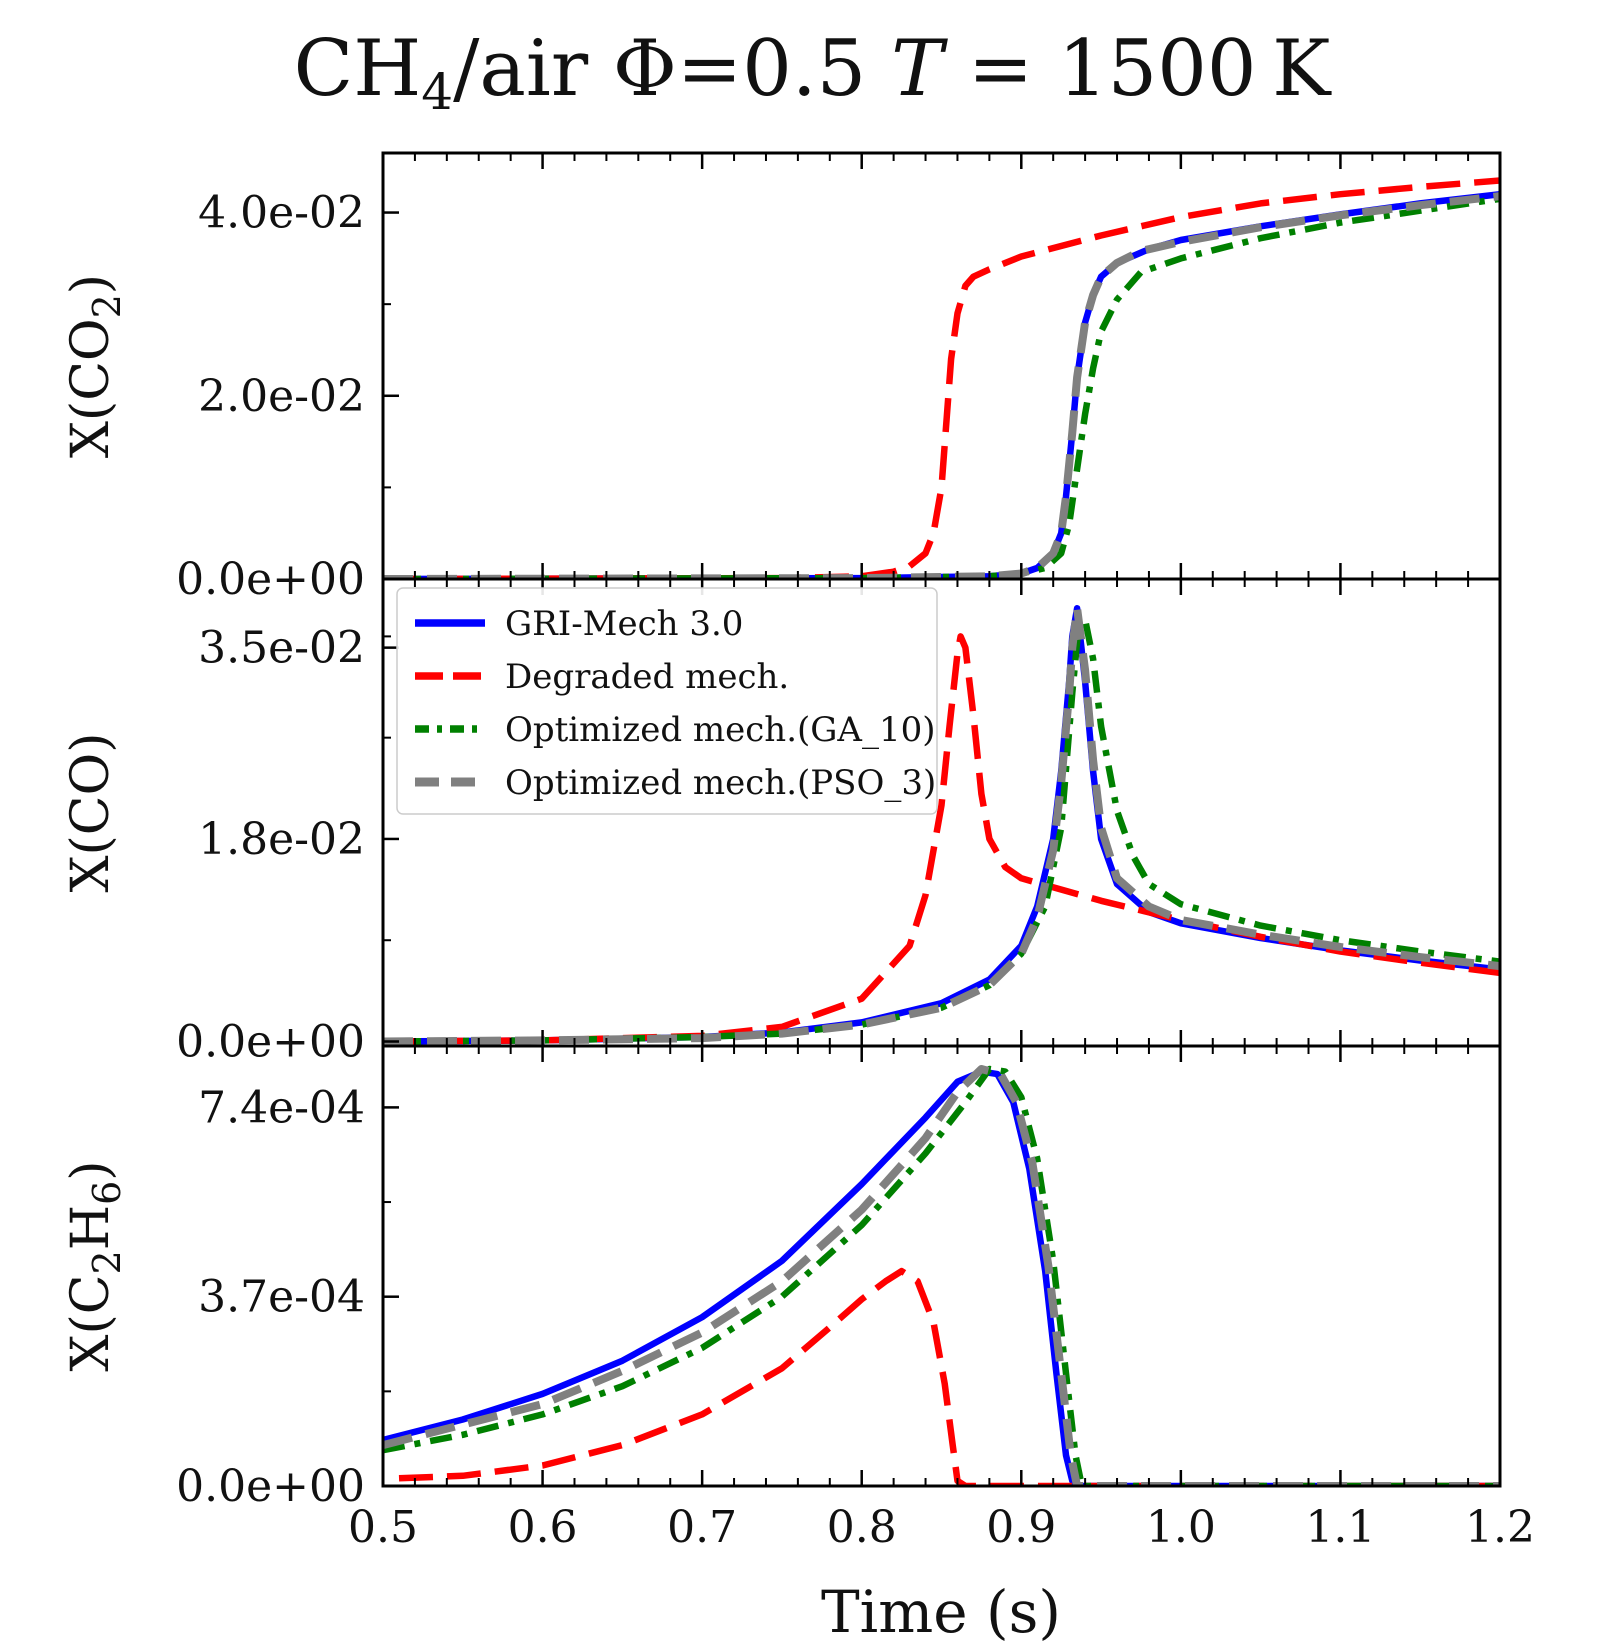 The height and width of the screenshot is (1642, 1618). What do you see at coordinates (949, 1376) in the screenshot?
I see `series-line` at bounding box center [949, 1376].